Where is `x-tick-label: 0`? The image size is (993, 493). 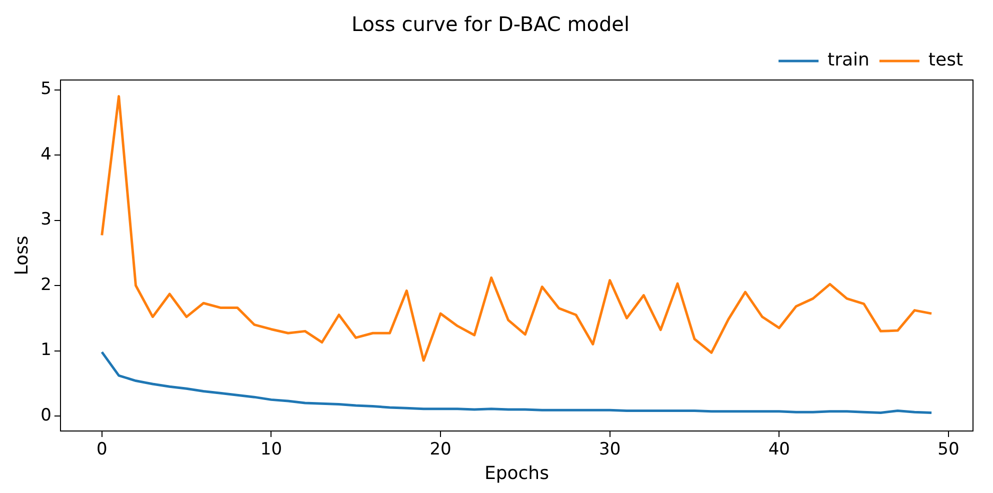
x-tick-label: 0 is located at coordinates (102, 450).